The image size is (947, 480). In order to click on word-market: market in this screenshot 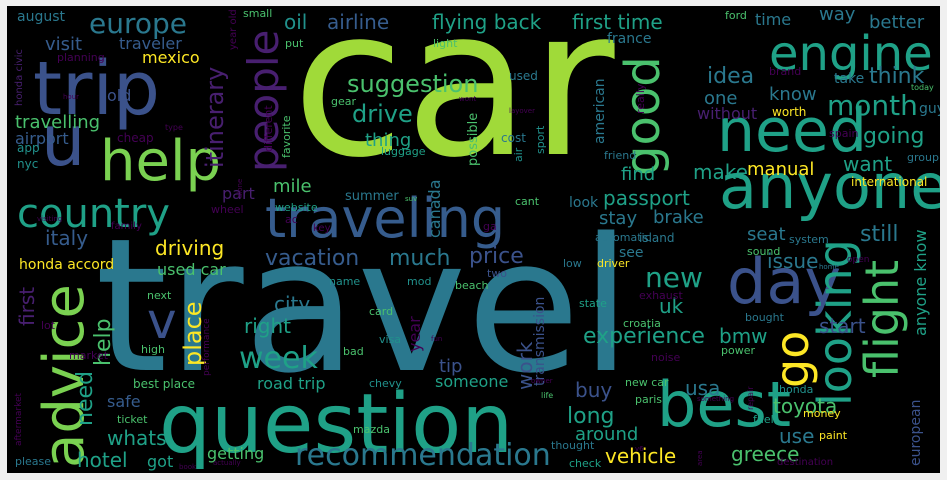, I will do `click(89, 355)`.